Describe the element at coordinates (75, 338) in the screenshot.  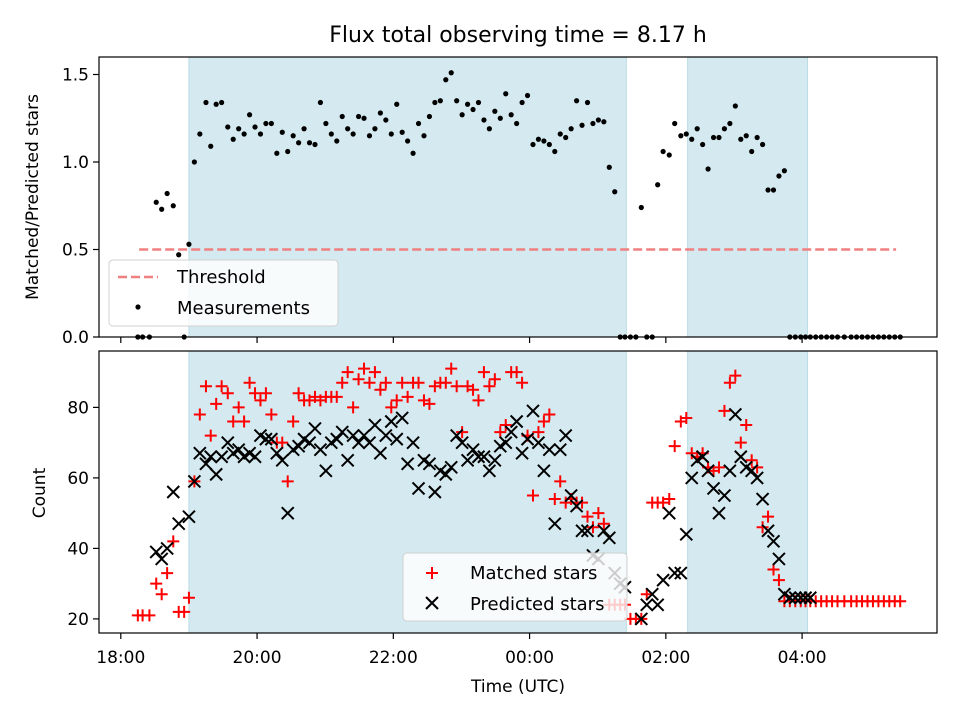
I see `ratio-y-tick-label: 0.0` at that location.